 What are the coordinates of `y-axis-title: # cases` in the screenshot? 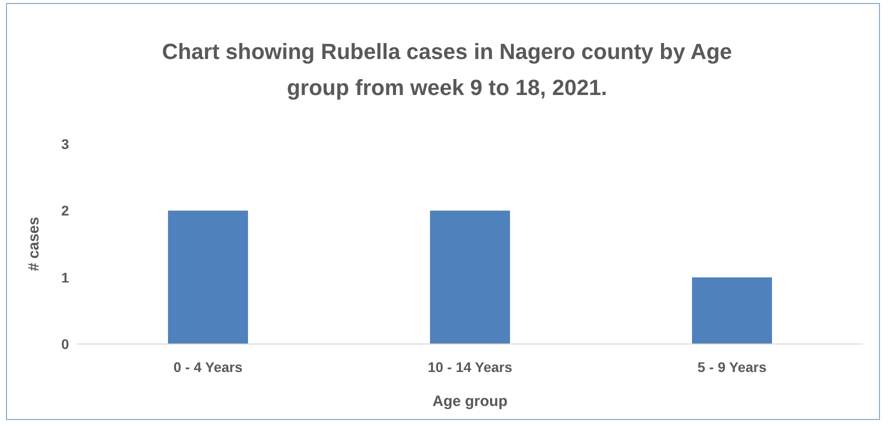 It's located at (33, 244).